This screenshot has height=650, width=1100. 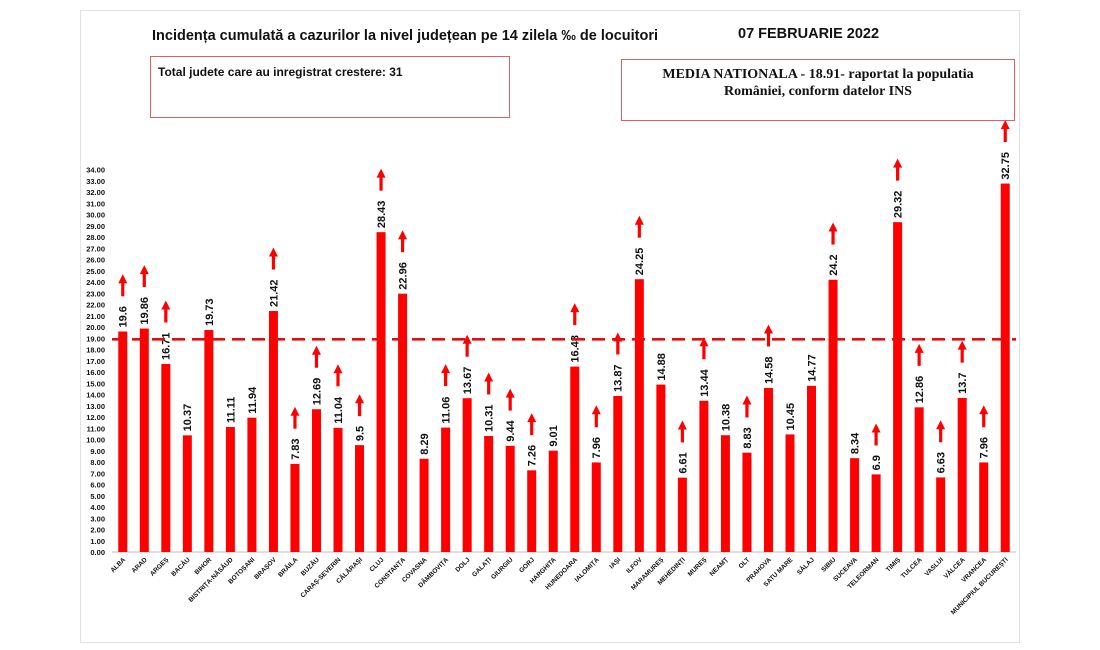 I want to click on y-tick-label: 9.00, so click(x=97, y=451).